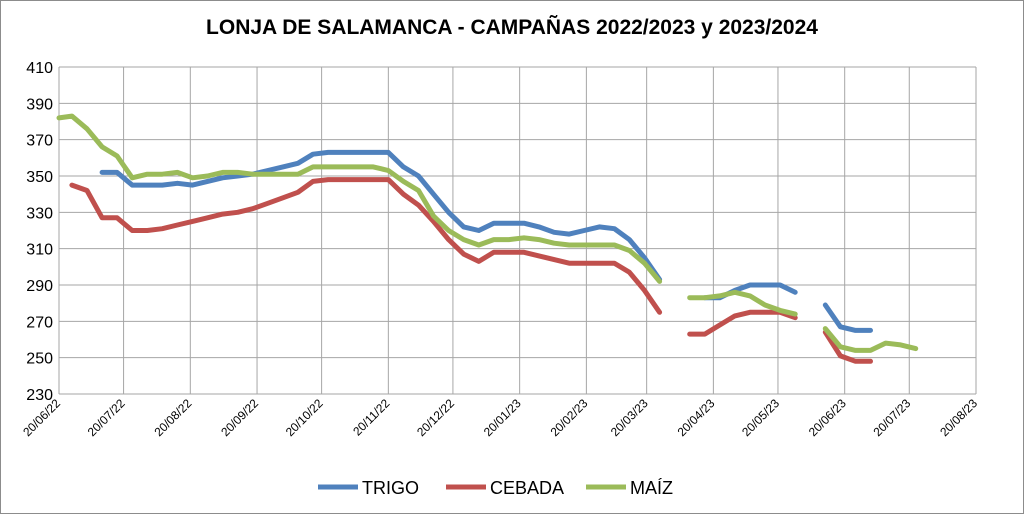 The height and width of the screenshot is (514, 1024). Describe the element at coordinates (39, 286) in the screenshot. I see `y-tick-label: 290` at that location.